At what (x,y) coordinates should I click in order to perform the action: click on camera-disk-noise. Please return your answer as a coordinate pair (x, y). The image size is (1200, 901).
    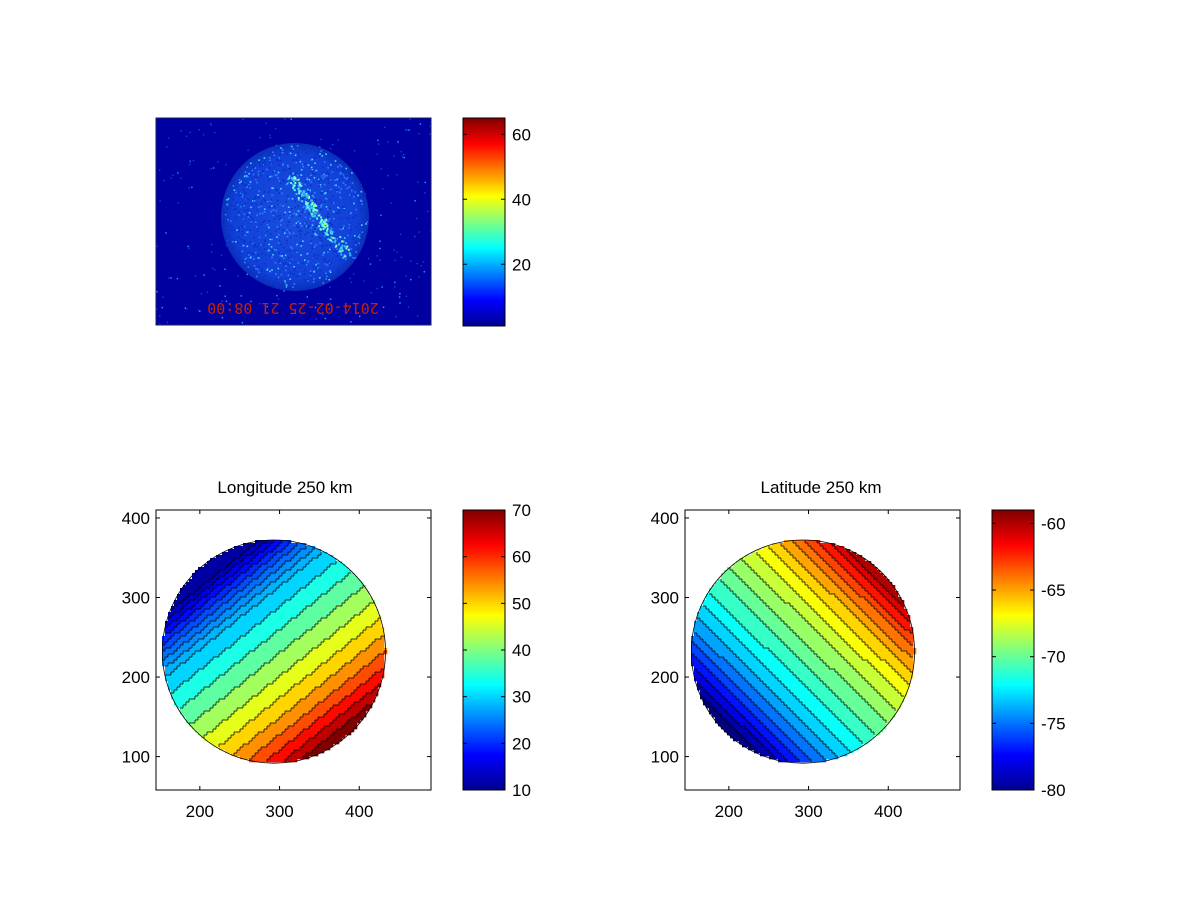
    Looking at the image, I should click on (295, 217).